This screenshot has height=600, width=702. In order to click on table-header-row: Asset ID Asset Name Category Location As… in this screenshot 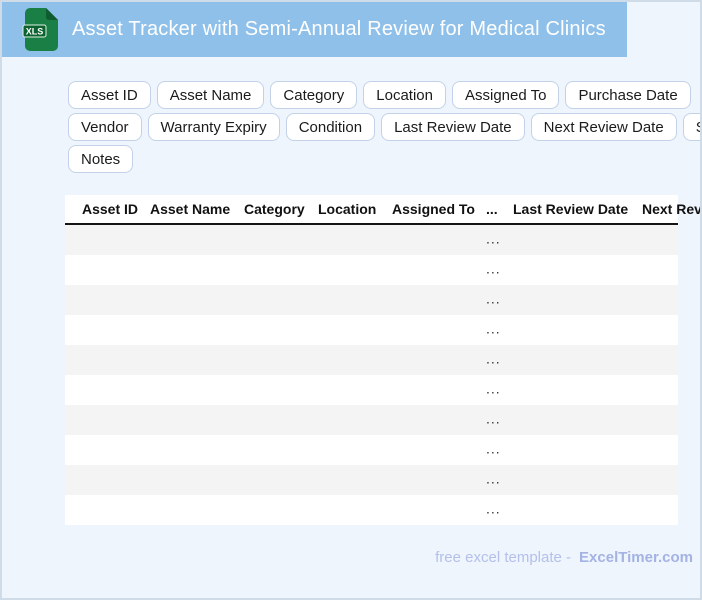, I will do `click(382, 210)`.